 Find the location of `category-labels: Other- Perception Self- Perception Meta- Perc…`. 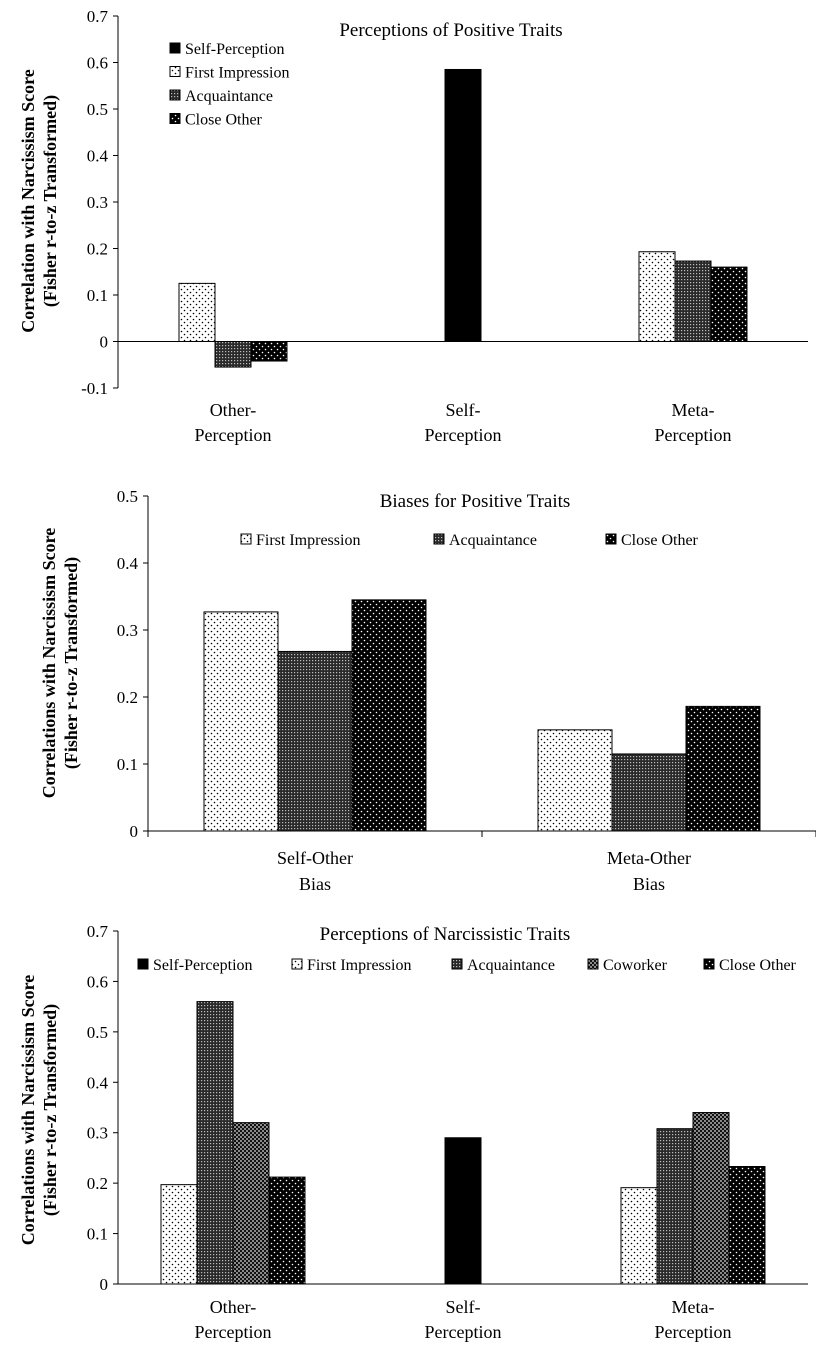

category-labels: Other- Perception Self- Perception Meta- Perc… is located at coordinates (463, 422).